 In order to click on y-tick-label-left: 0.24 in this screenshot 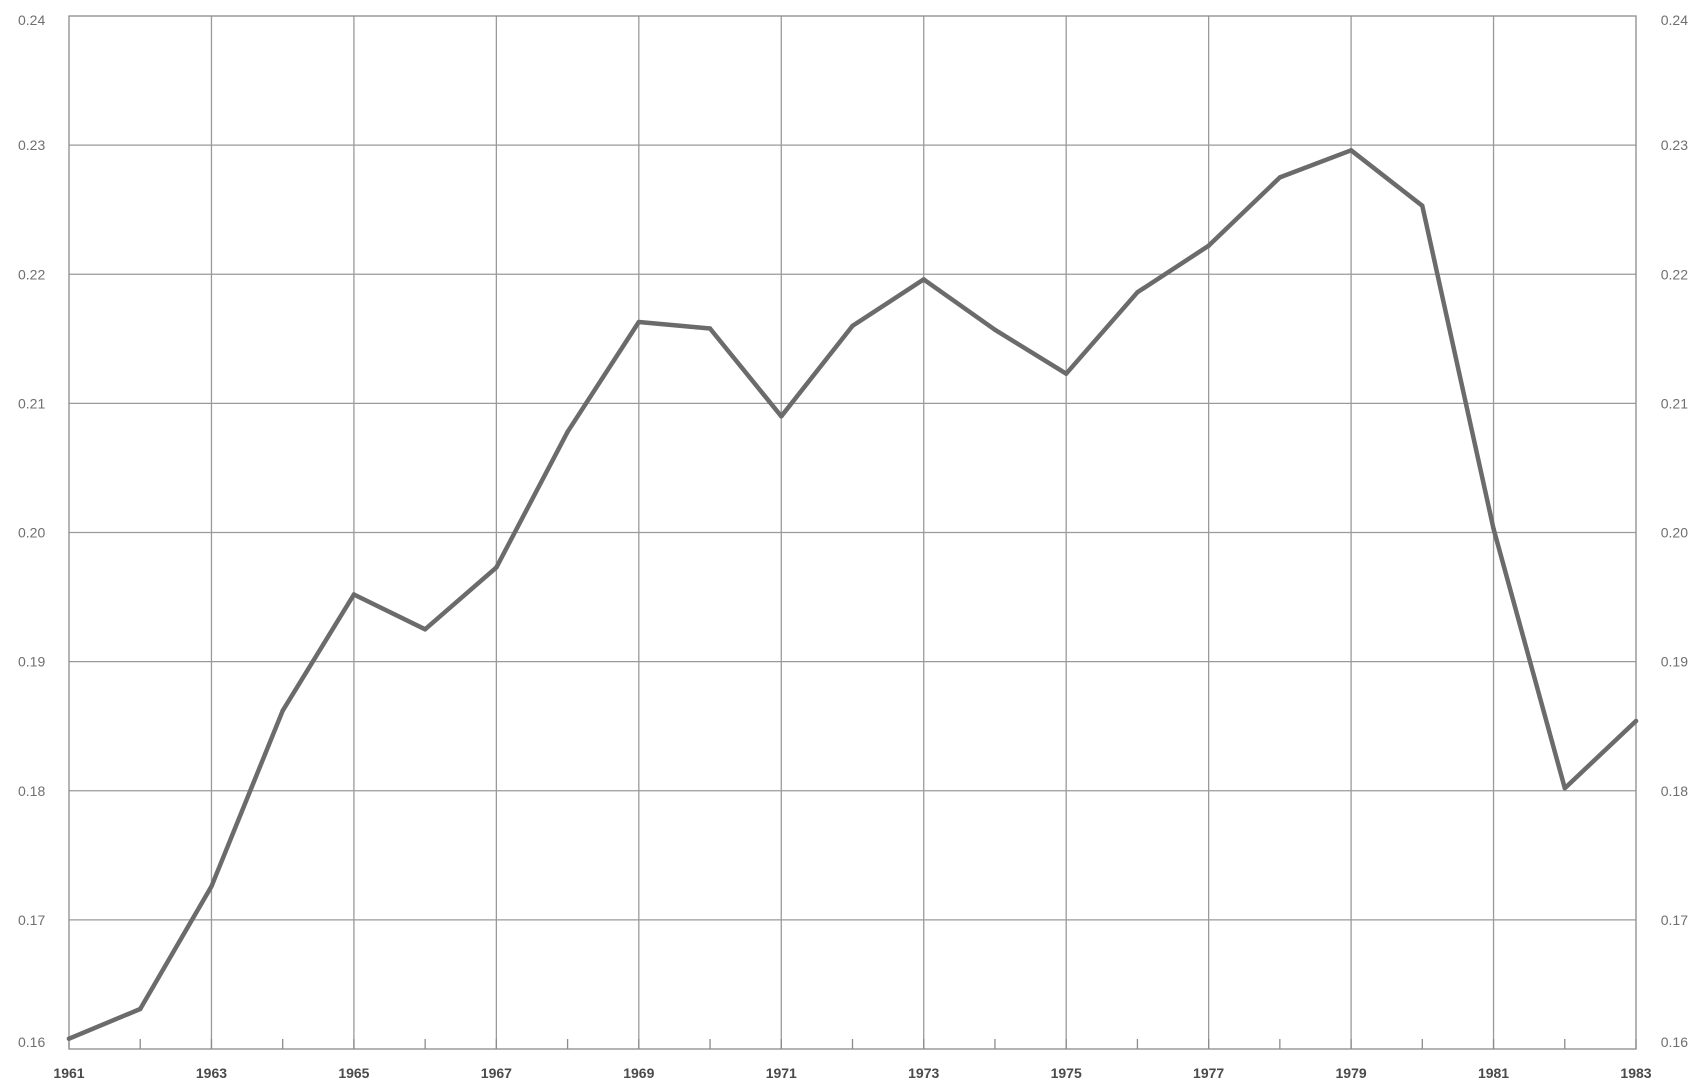, I will do `click(31, 20)`.